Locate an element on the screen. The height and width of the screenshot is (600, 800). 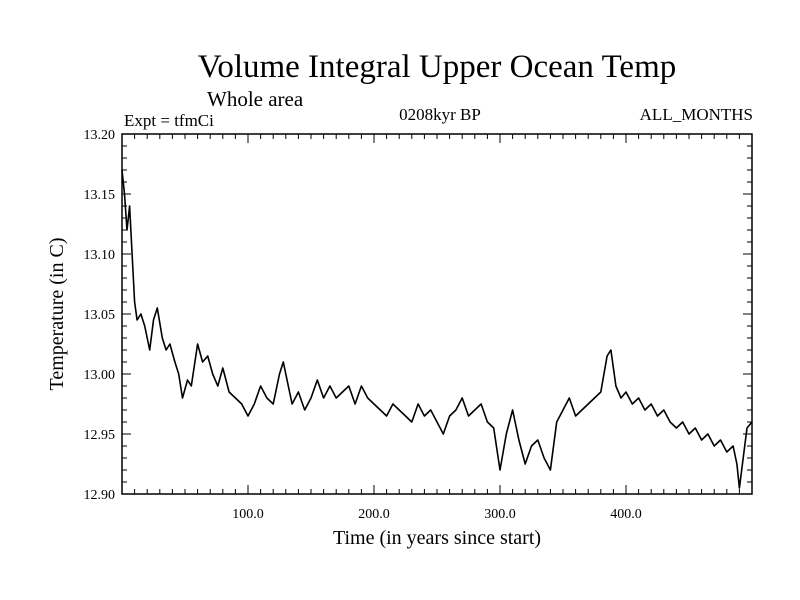
y-tick-label: 13.05 is located at coordinates (100, 315).